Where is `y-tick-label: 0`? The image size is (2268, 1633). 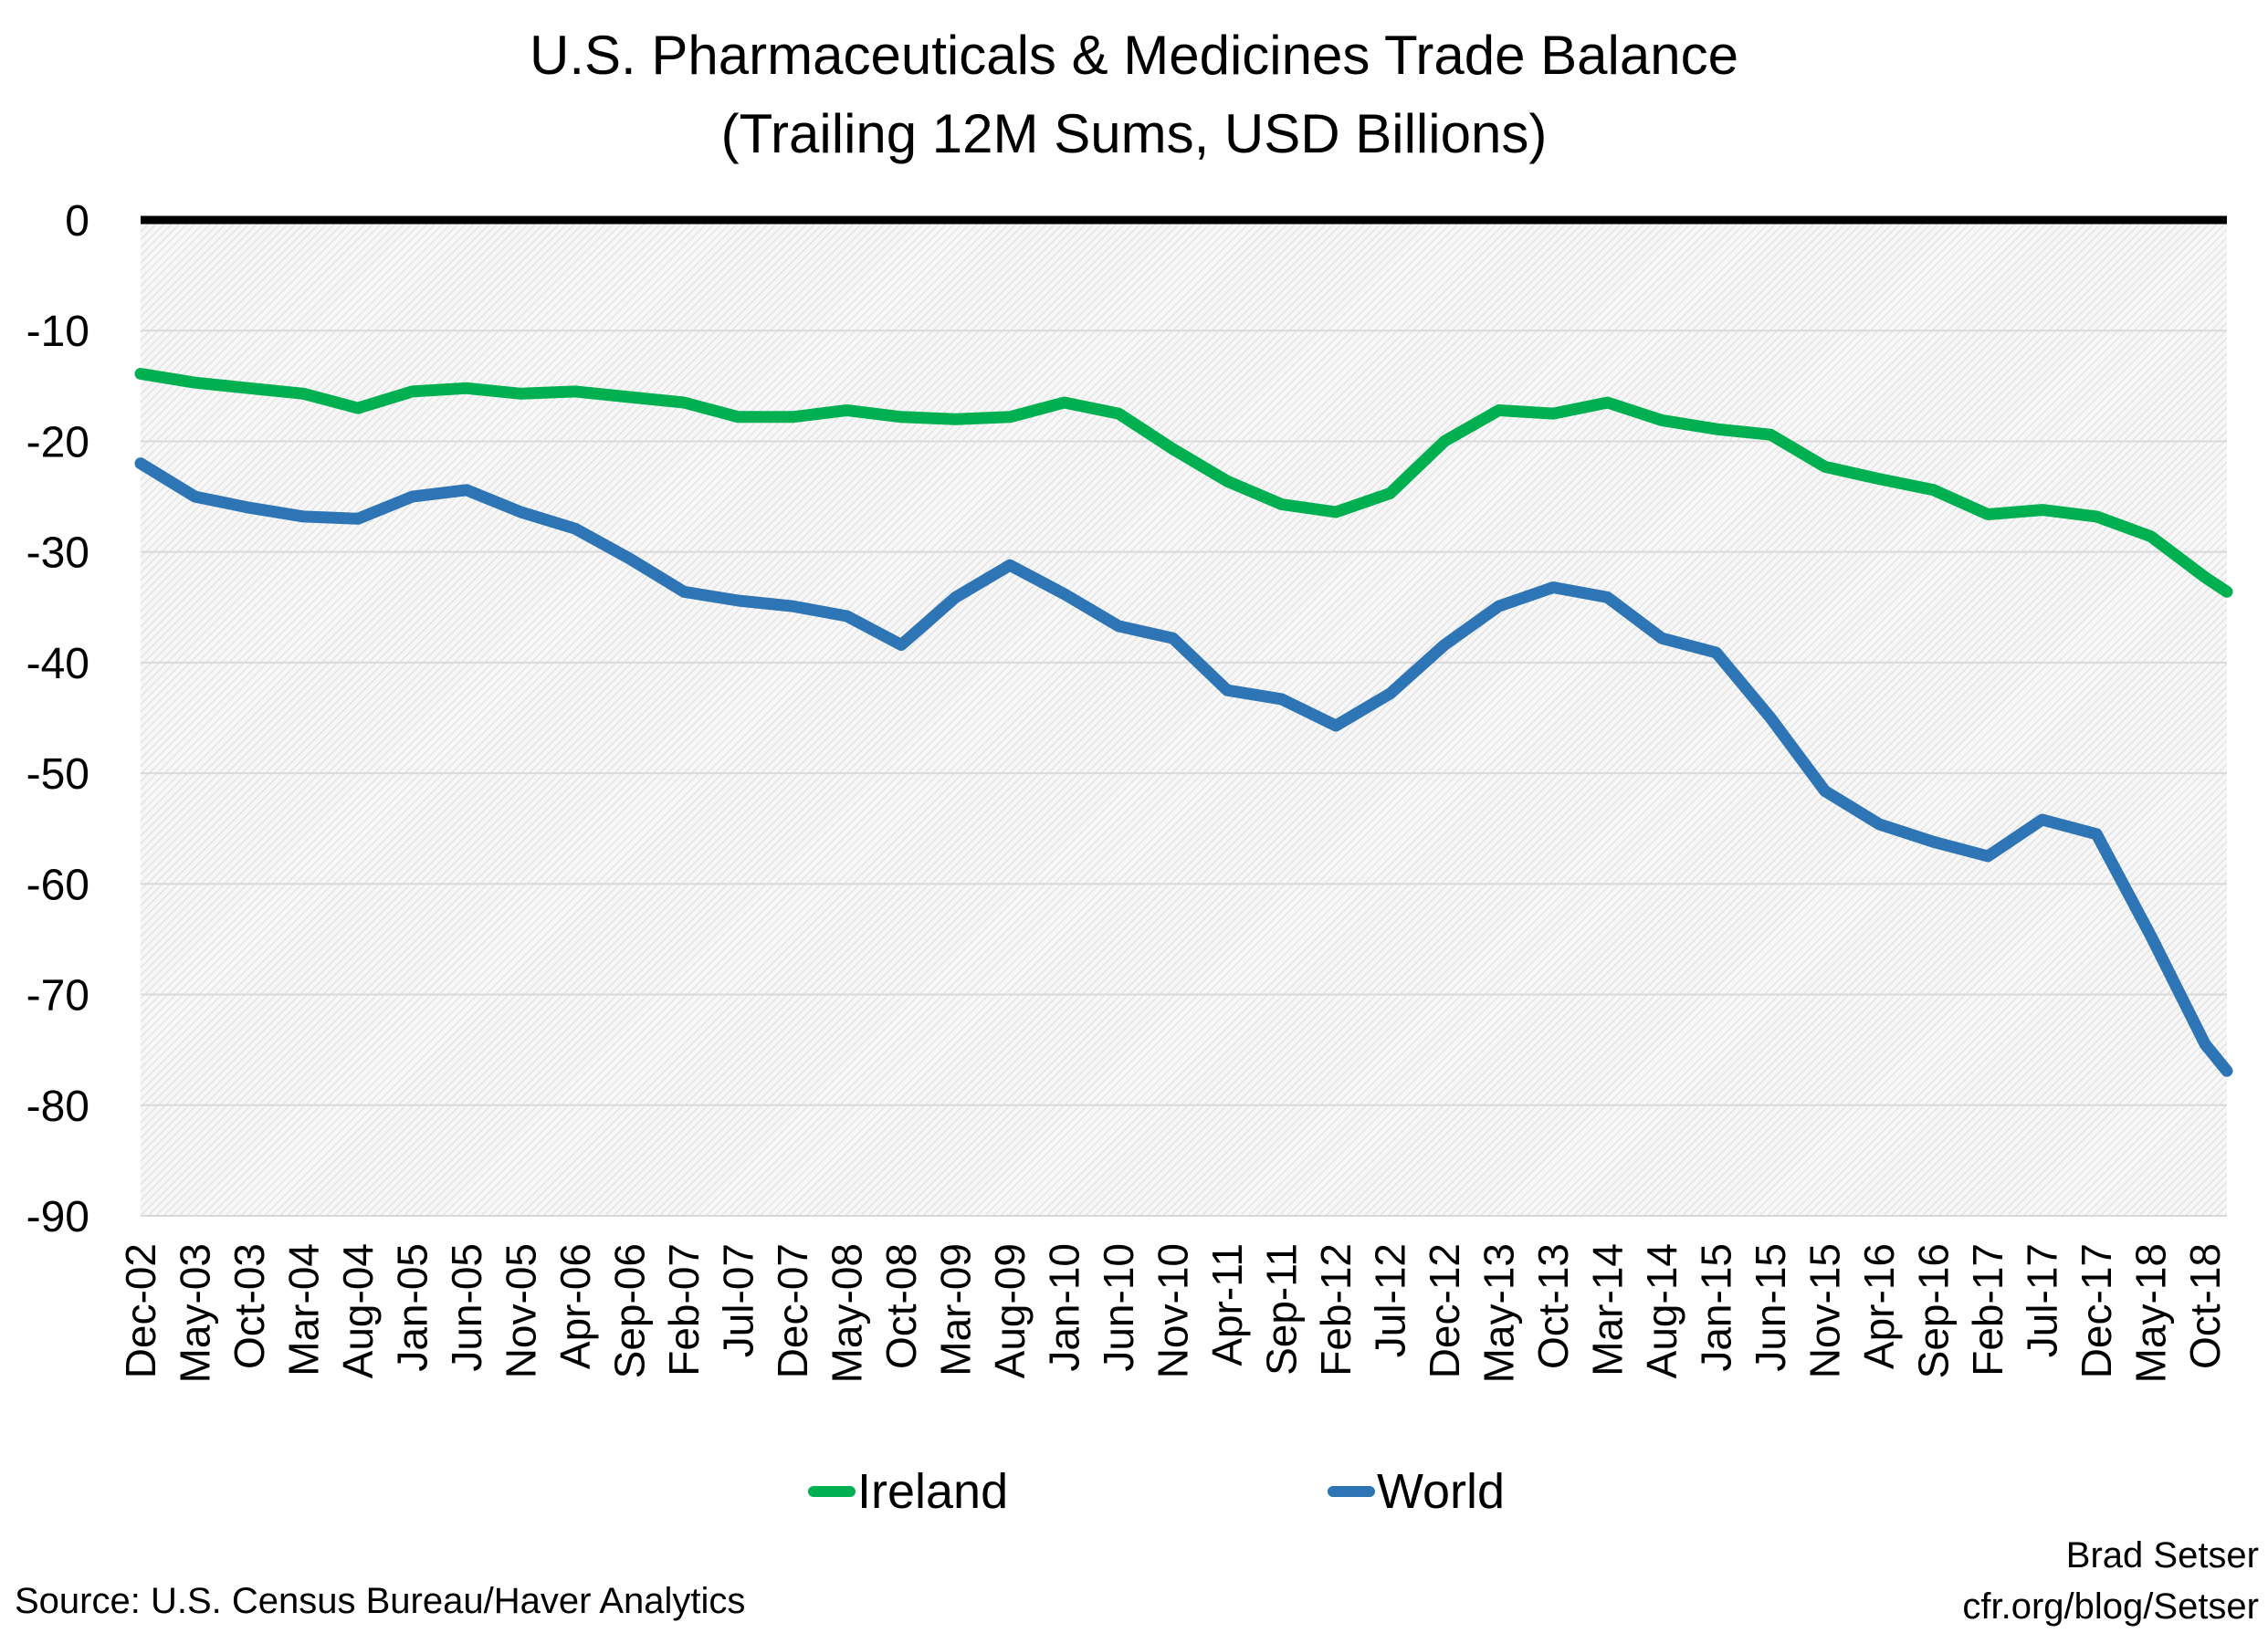 y-tick-label: 0 is located at coordinates (77, 221).